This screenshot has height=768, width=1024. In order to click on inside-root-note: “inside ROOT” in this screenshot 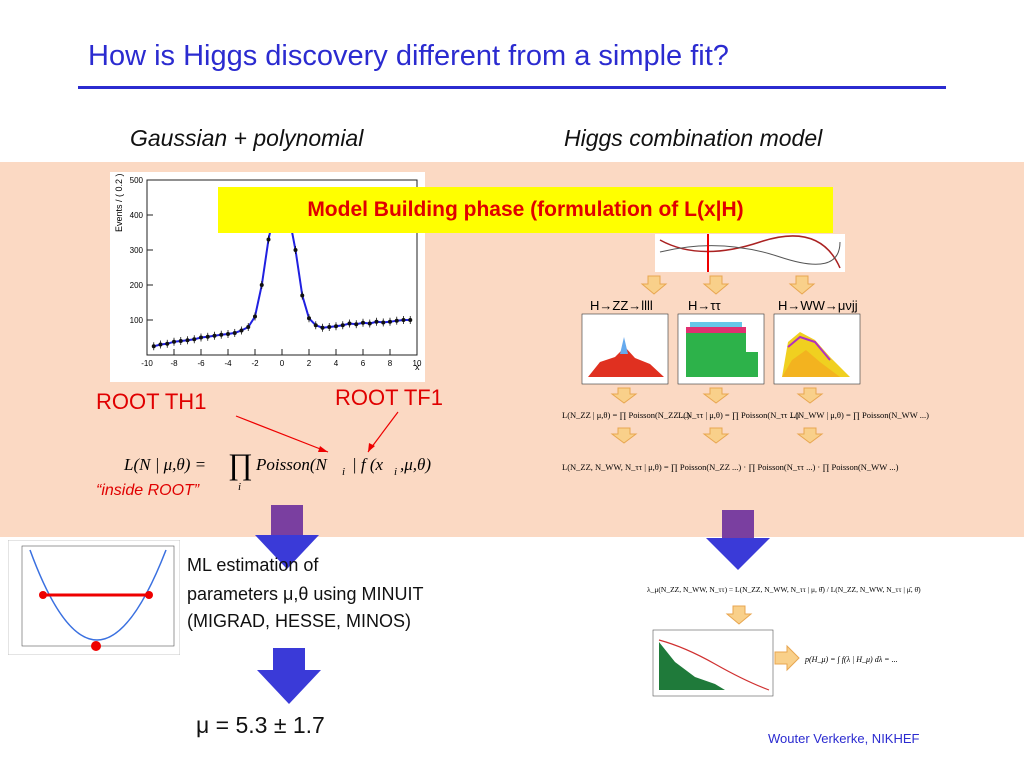, I will do `click(148, 490)`.